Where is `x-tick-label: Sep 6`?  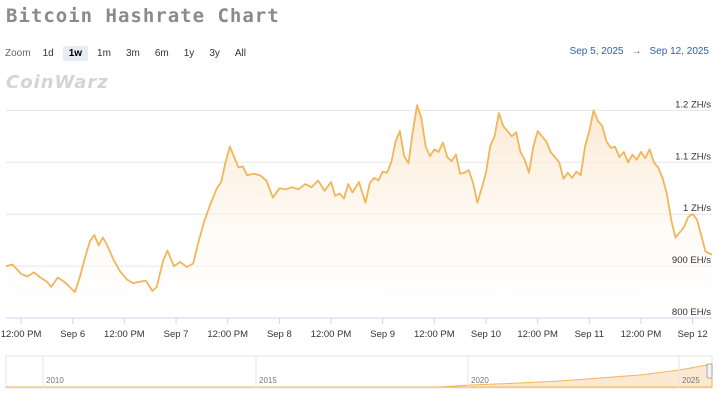
x-tick-label: Sep 6 is located at coordinates (72, 334).